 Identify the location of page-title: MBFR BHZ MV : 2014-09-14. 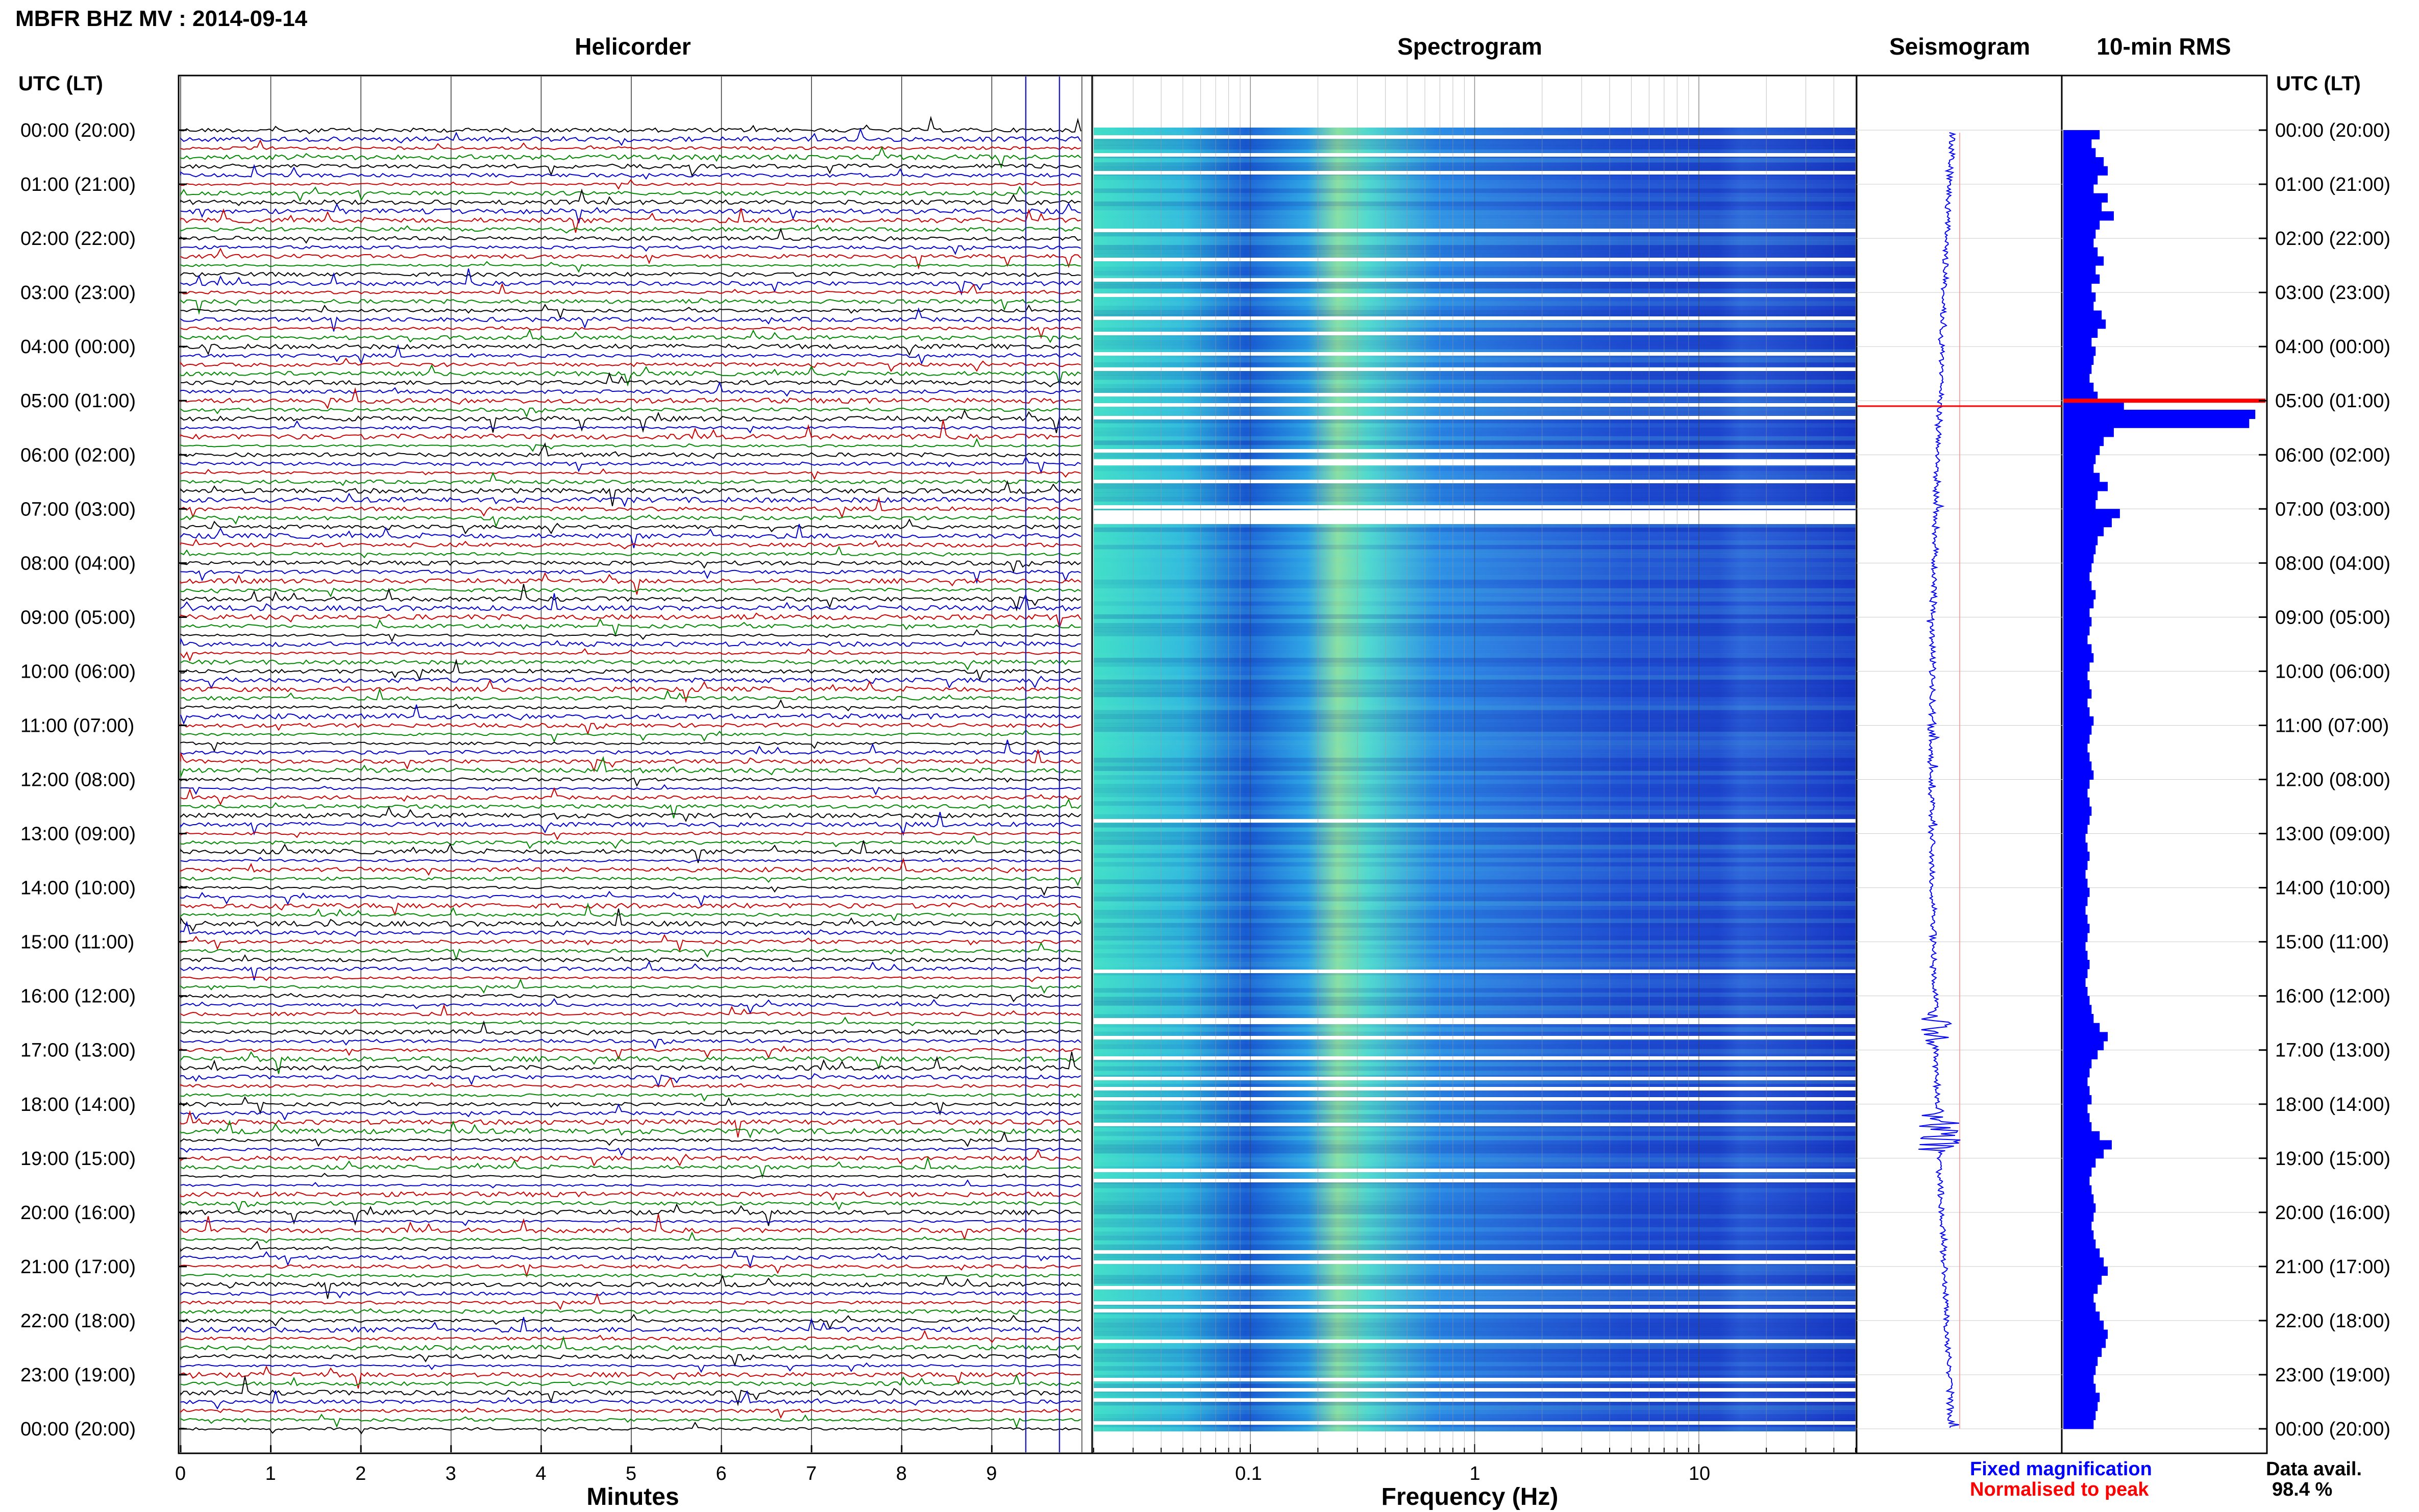
(161, 18).